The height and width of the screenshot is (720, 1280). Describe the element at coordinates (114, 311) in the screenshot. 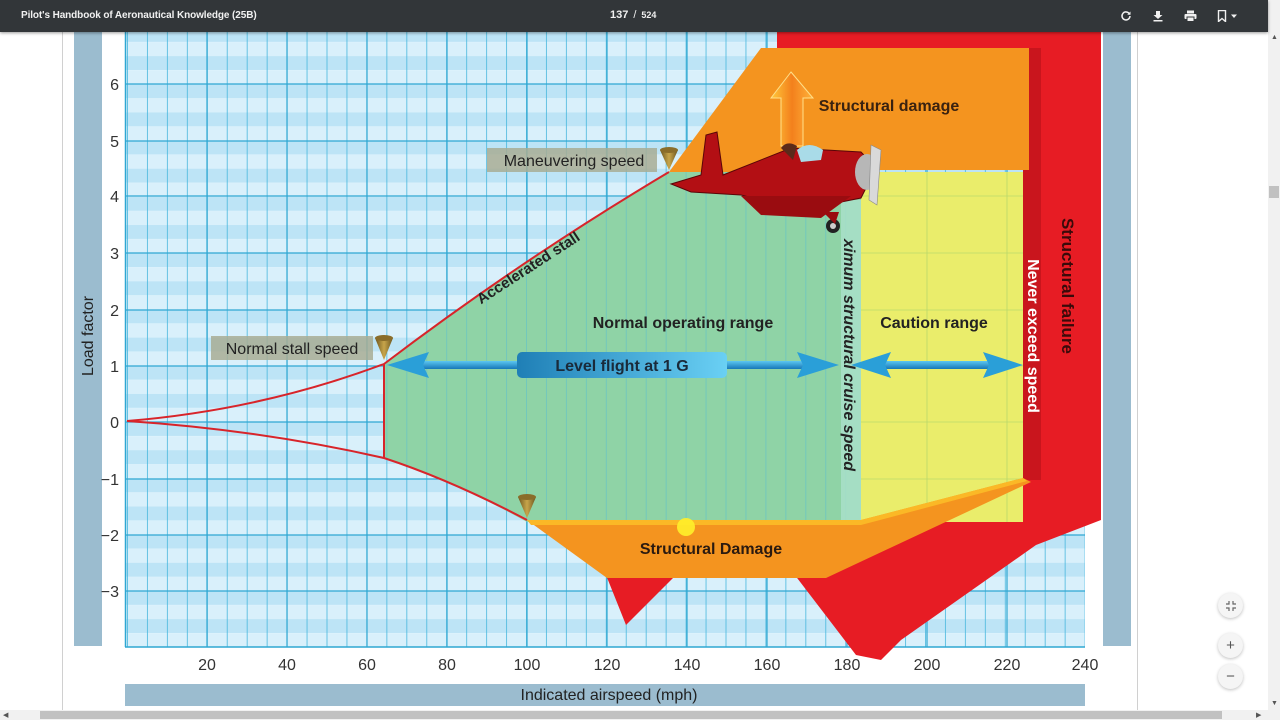

I see `svg-text: 2` at that location.